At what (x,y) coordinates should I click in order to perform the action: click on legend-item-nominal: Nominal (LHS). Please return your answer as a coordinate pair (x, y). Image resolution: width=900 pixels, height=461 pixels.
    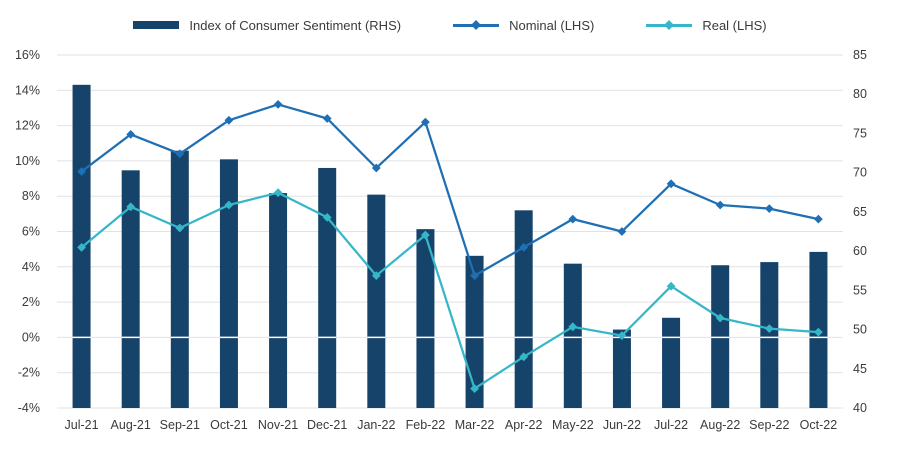
    Looking at the image, I should click on (523, 25).